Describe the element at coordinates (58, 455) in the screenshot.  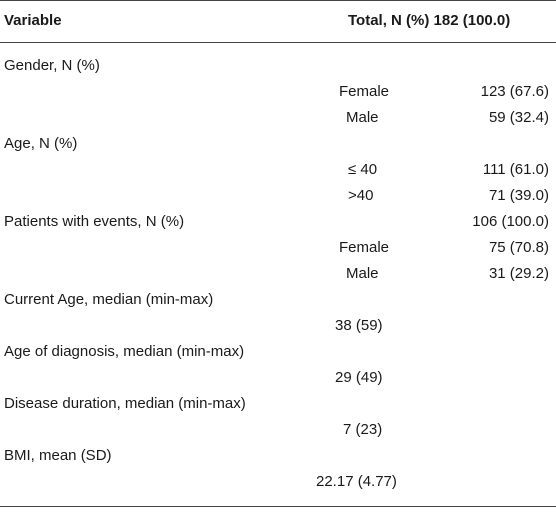
I see `row-label: BMI, mean (SD)` at that location.